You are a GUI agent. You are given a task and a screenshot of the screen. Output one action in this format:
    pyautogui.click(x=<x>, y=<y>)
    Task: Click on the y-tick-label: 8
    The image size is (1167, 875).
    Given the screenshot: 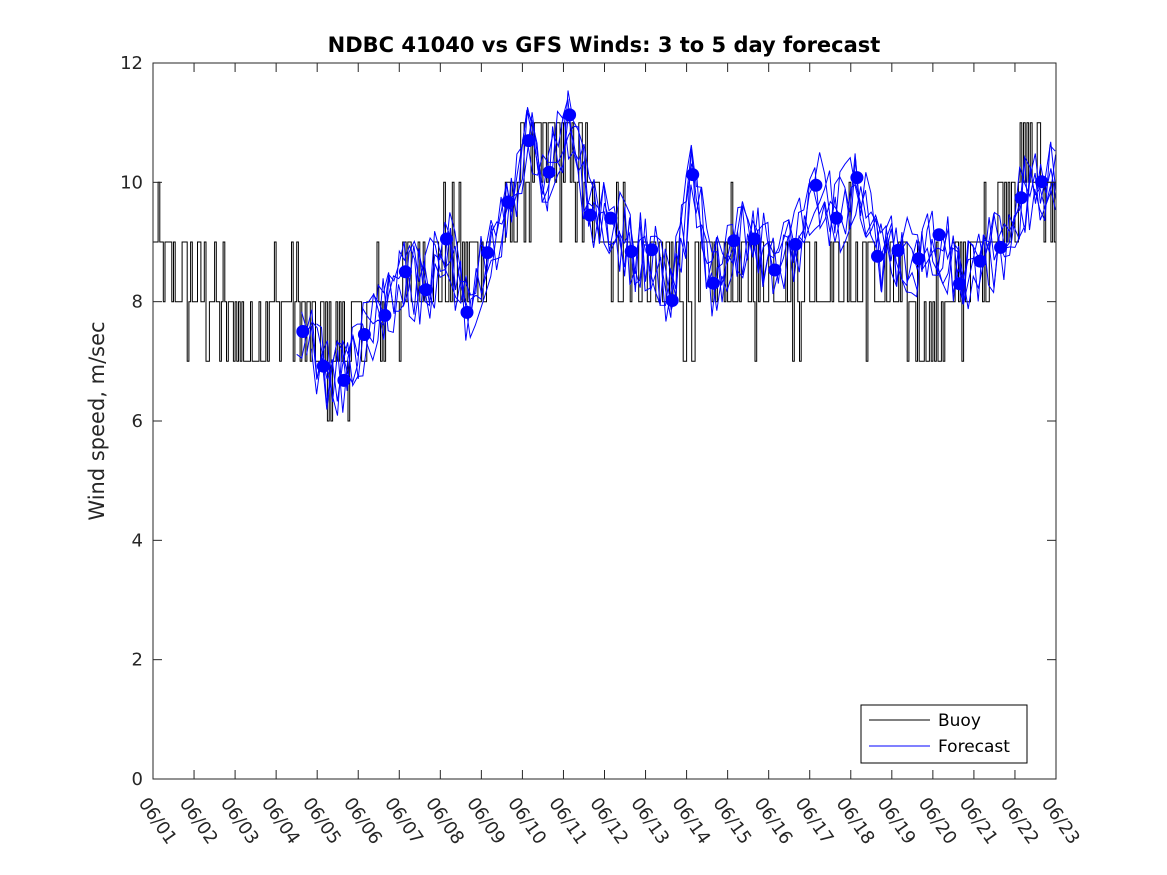 What is the action you would take?
    pyautogui.click(x=137, y=302)
    